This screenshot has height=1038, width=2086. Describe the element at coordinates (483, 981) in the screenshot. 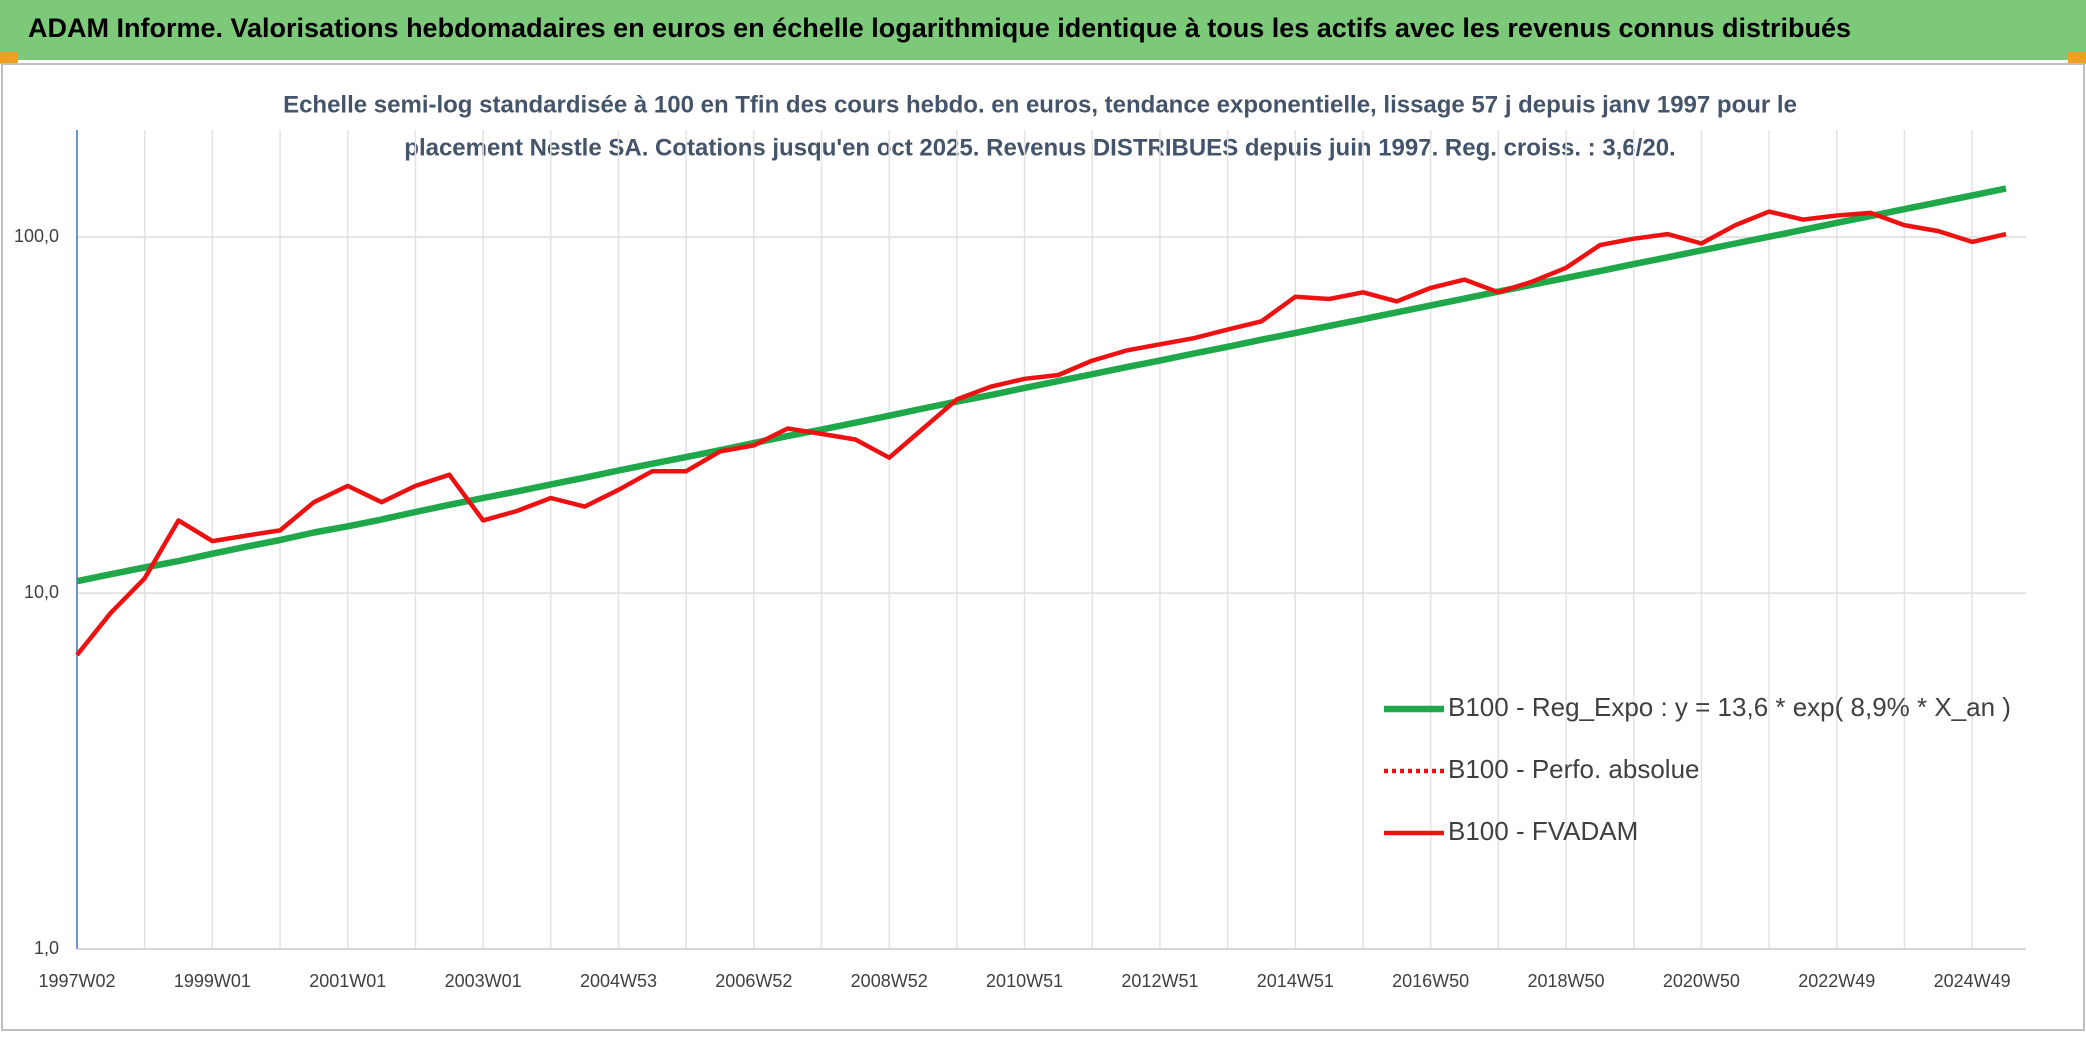

I see `x-tick-label: 2003W01` at that location.